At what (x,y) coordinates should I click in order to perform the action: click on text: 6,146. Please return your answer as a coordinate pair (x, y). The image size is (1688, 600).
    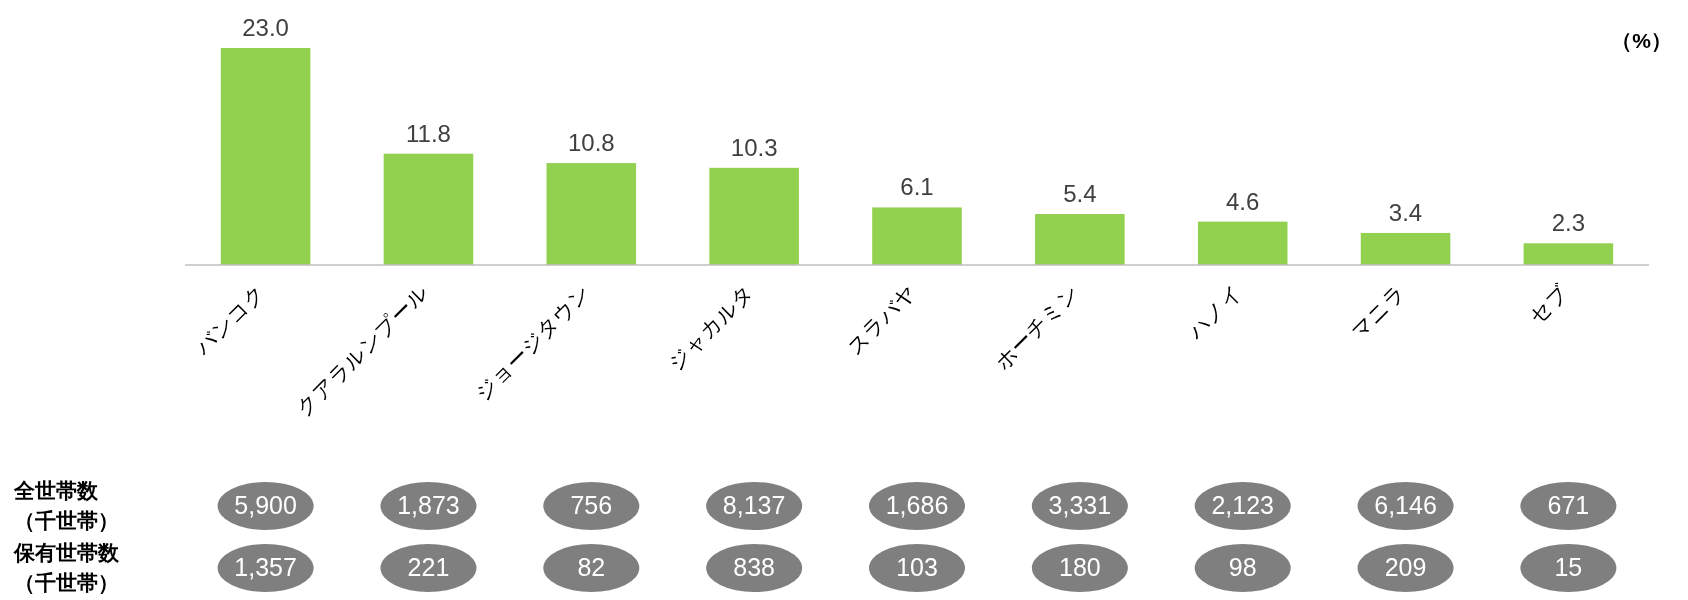
    Looking at the image, I should click on (1405, 504).